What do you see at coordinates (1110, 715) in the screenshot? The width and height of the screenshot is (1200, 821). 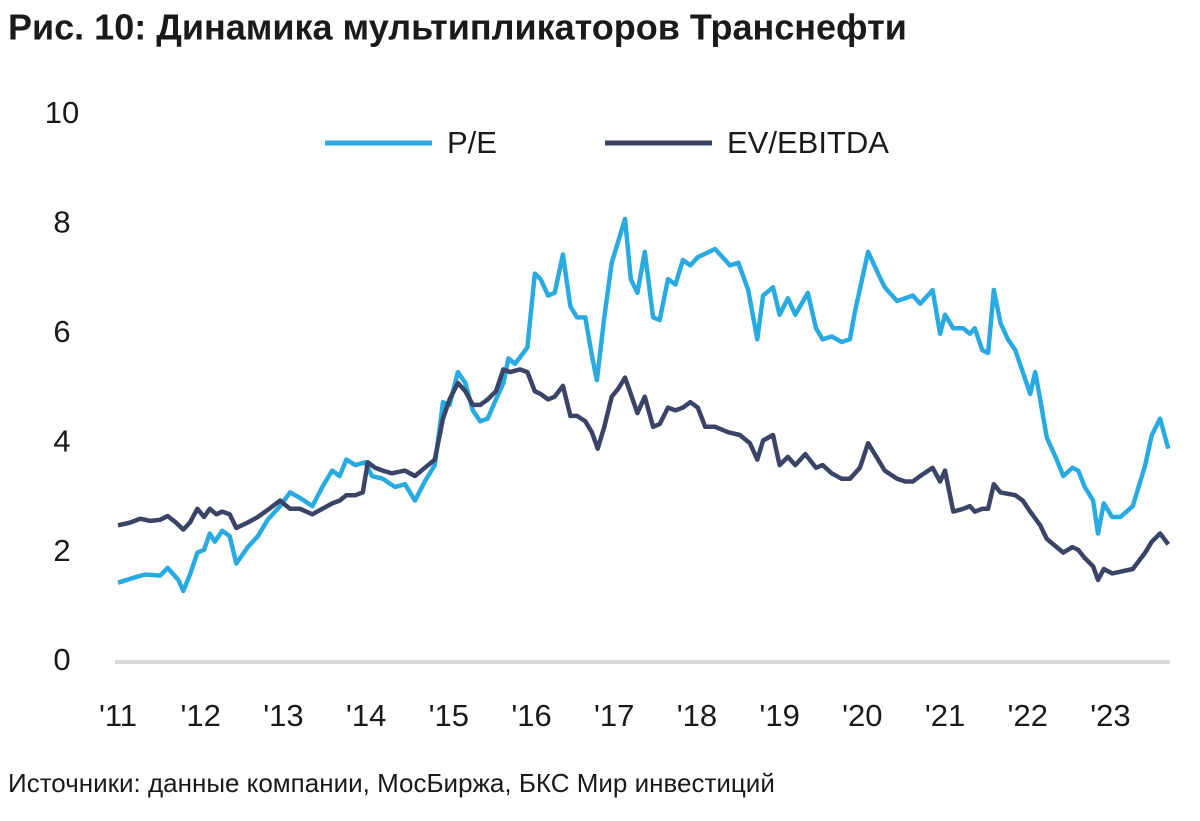 I see `x-tick-label: '23` at bounding box center [1110, 715].